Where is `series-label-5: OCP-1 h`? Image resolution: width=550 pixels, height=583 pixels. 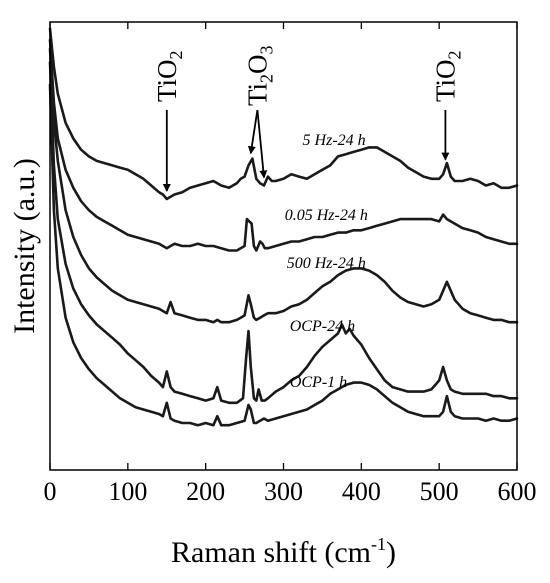
series-label-5: OCP-1 h is located at coordinates (318, 382).